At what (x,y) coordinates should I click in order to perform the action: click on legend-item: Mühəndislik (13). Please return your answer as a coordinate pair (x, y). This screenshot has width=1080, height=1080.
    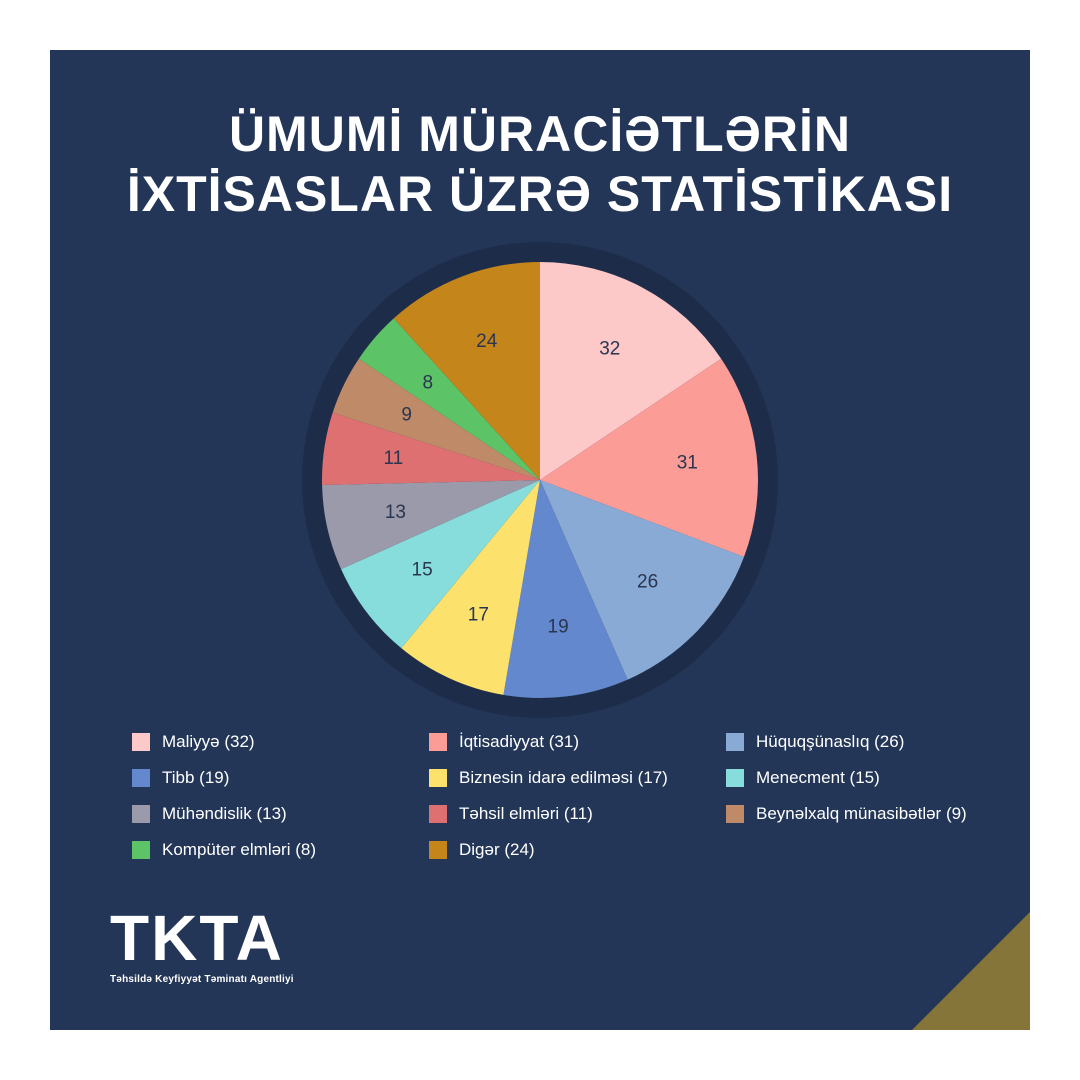
    Looking at the image, I should click on (280, 814).